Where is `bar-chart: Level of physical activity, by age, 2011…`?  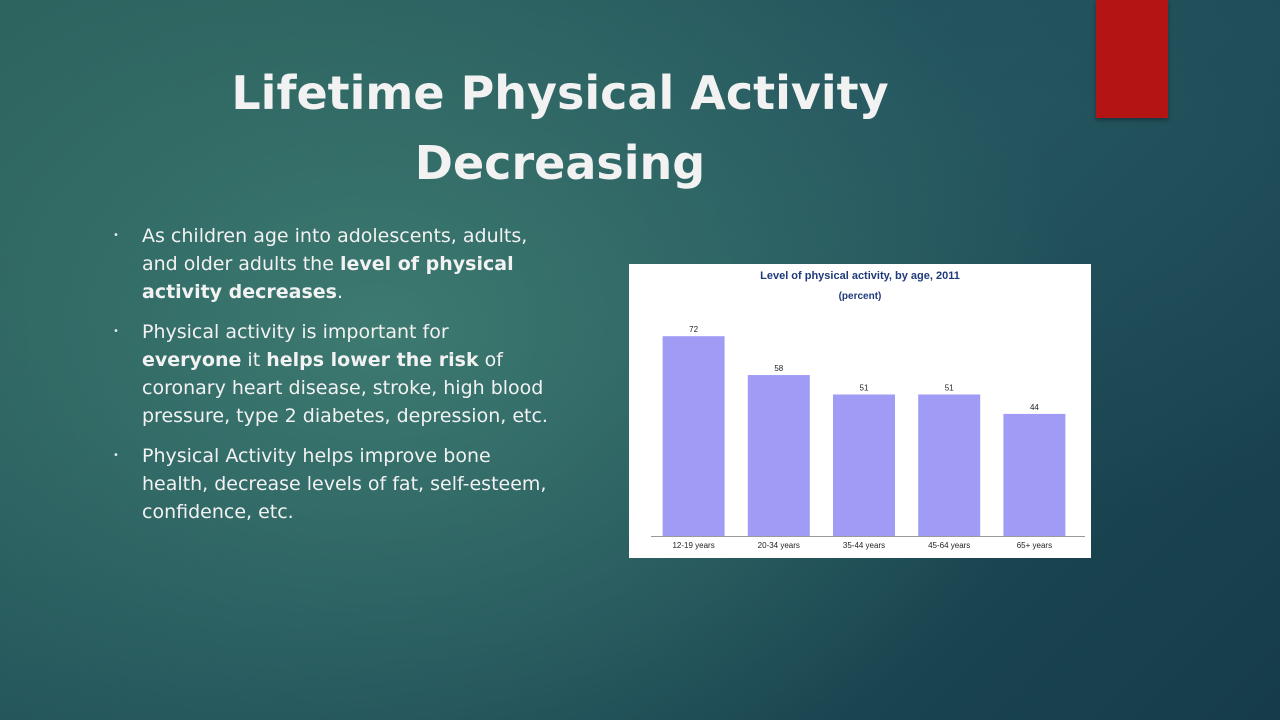 bar-chart: Level of physical activity, by age, 2011… is located at coordinates (860, 411).